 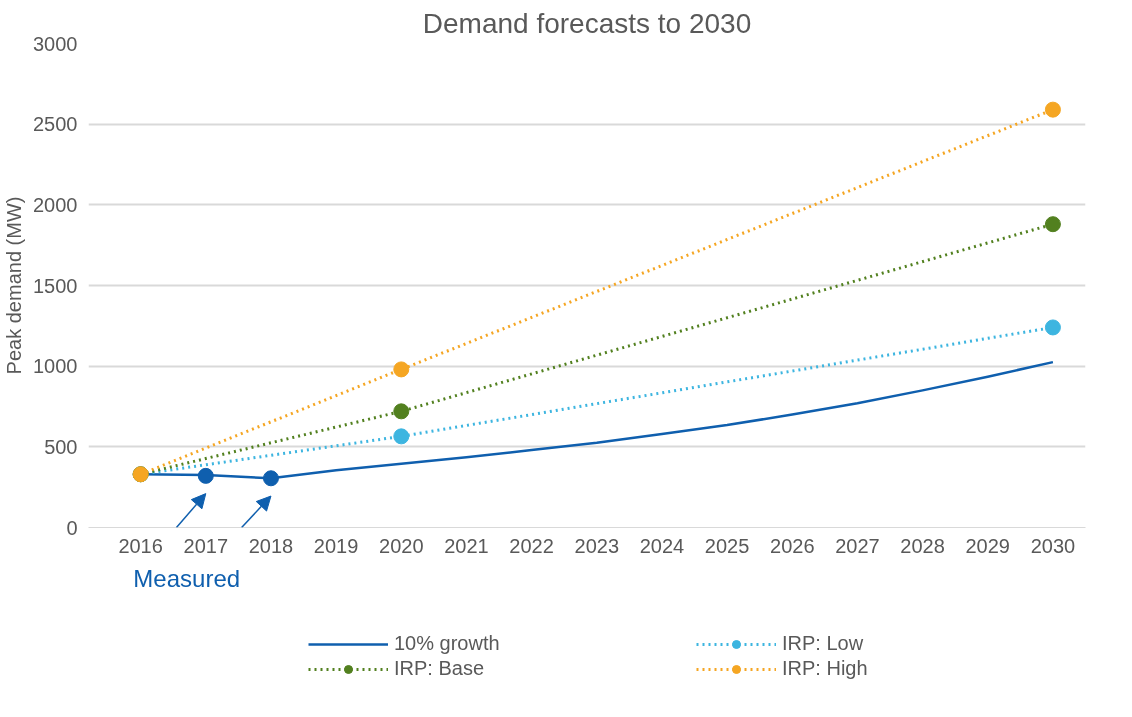 I want to click on x-tick-label: 2018, so click(x=271, y=545).